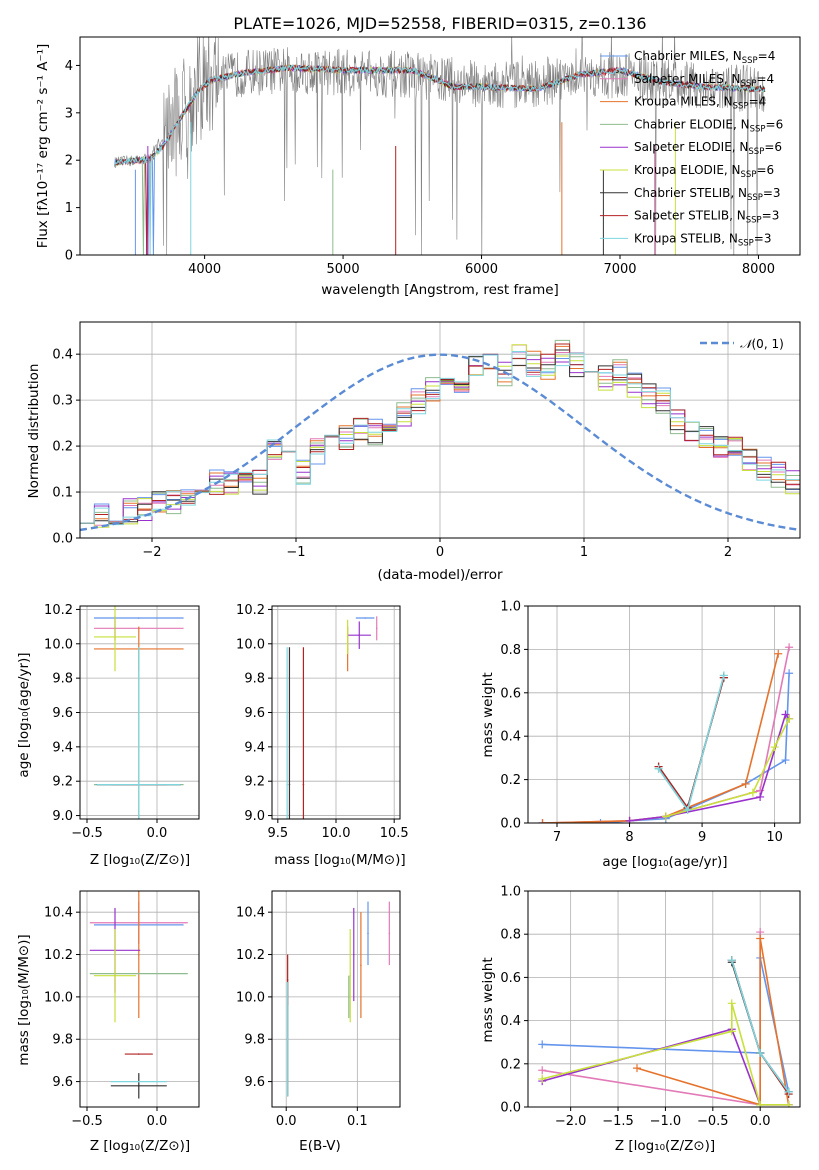  What do you see at coordinates (322, 722) in the screenshot?
I see `age-vs-mass-panel: 9.5 10.0 10.5 9.0 9.2 9.4 9.6 9.8 10.0 10.2` at bounding box center [322, 722].